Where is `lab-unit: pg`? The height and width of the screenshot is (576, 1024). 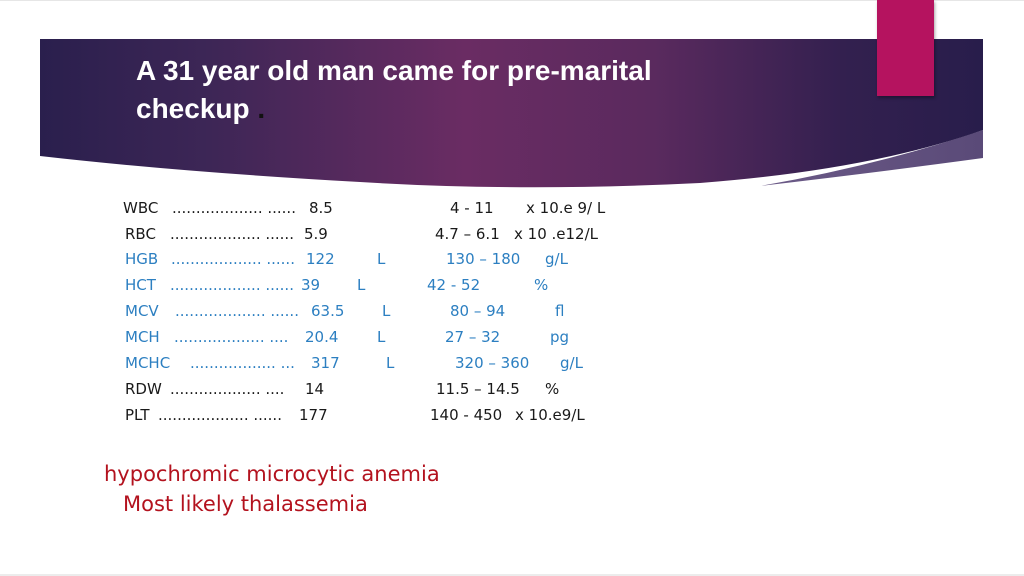
lab-unit: pg is located at coordinates (560, 337).